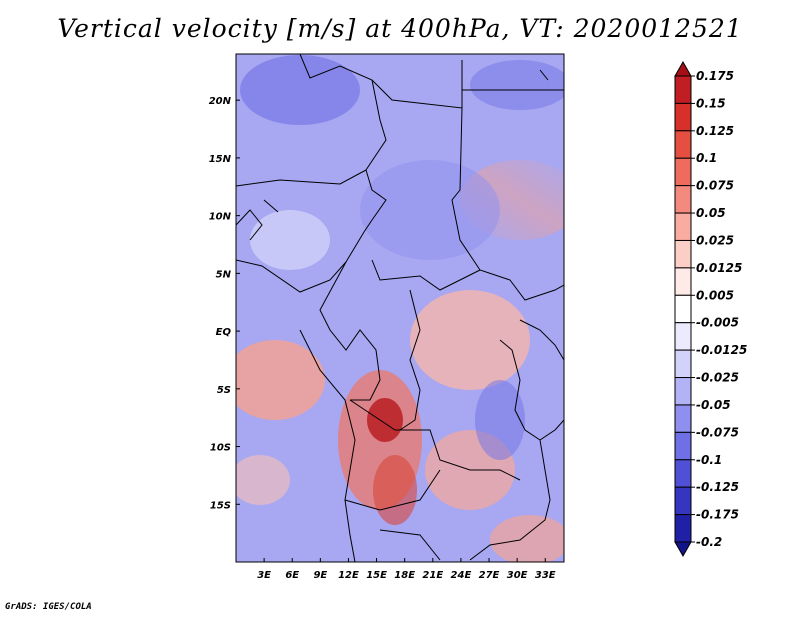  I want to click on colorbar-label: 0.125, so click(715, 131).